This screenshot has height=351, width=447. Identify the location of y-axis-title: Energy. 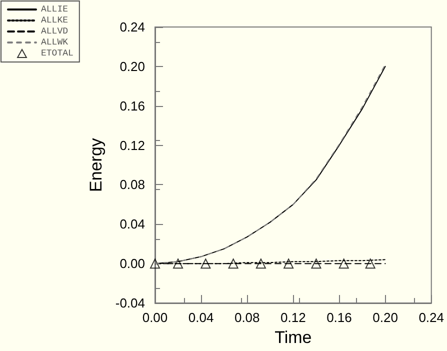
(96, 165).